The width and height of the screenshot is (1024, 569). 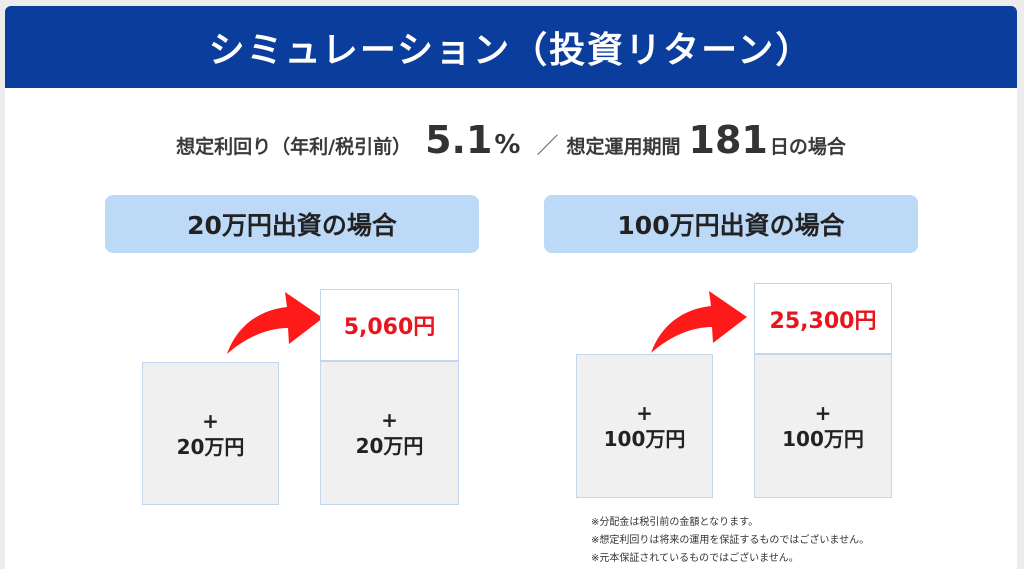 What do you see at coordinates (675, 522) in the screenshot?
I see `footnote: ※分配金は税引前の金額となります。` at bounding box center [675, 522].